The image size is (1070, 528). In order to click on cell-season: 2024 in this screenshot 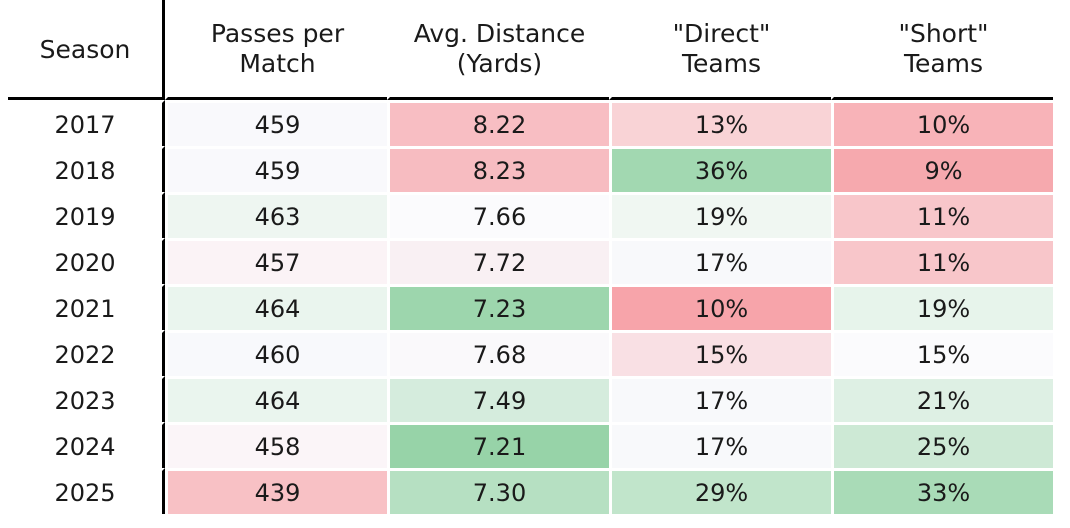, I will do `click(86, 445)`.